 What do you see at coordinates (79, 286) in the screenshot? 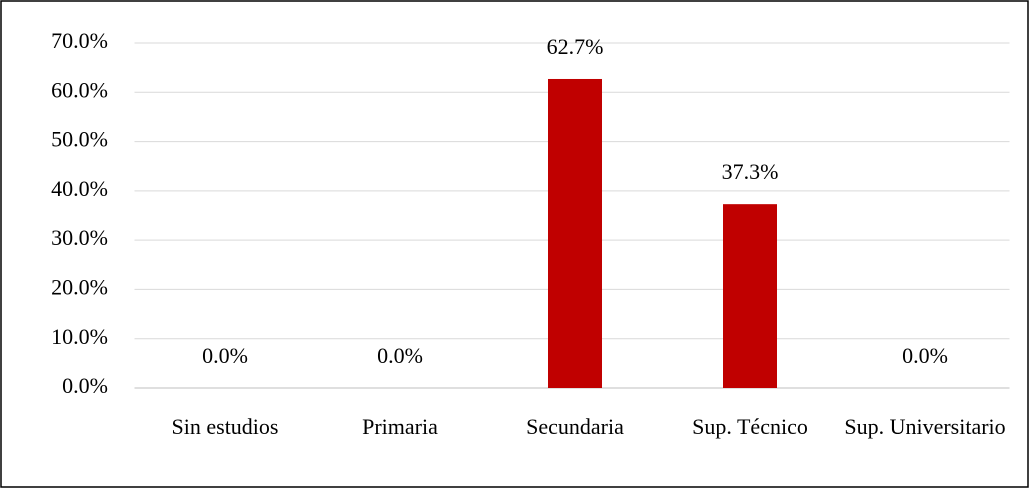
I see `y-tick-label: 20.0%` at bounding box center [79, 286].